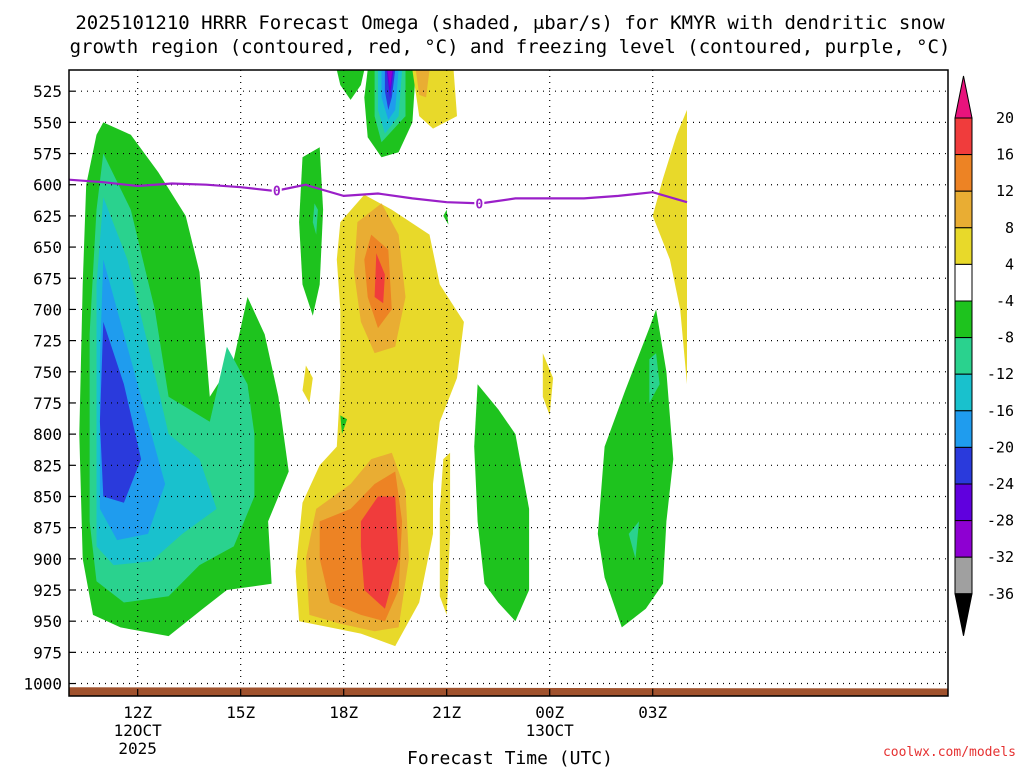 The height and width of the screenshot is (768, 1024). I want to click on freezing-label-0: 0, so click(277, 192).